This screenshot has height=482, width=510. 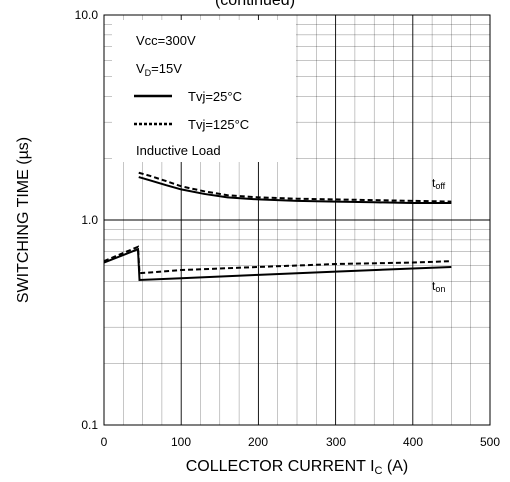 What do you see at coordinates (181, 442) in the screenshot?
I see `x-tick-label: 100` at bounding box center [181, 442].